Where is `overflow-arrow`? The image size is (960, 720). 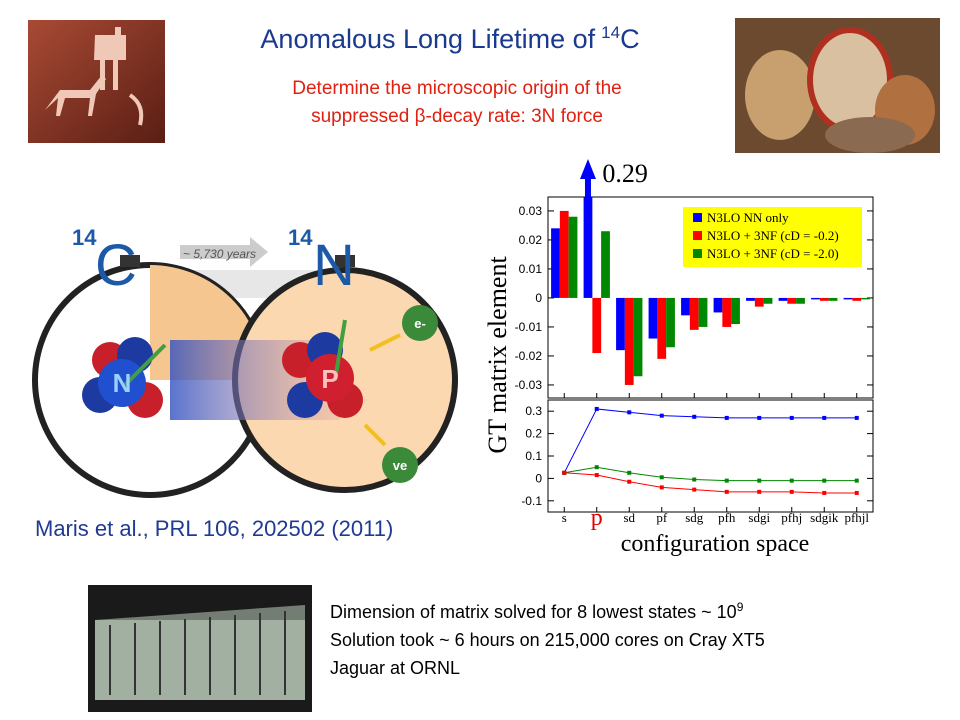 overflow-arrow is located at coordinates (587, 179).